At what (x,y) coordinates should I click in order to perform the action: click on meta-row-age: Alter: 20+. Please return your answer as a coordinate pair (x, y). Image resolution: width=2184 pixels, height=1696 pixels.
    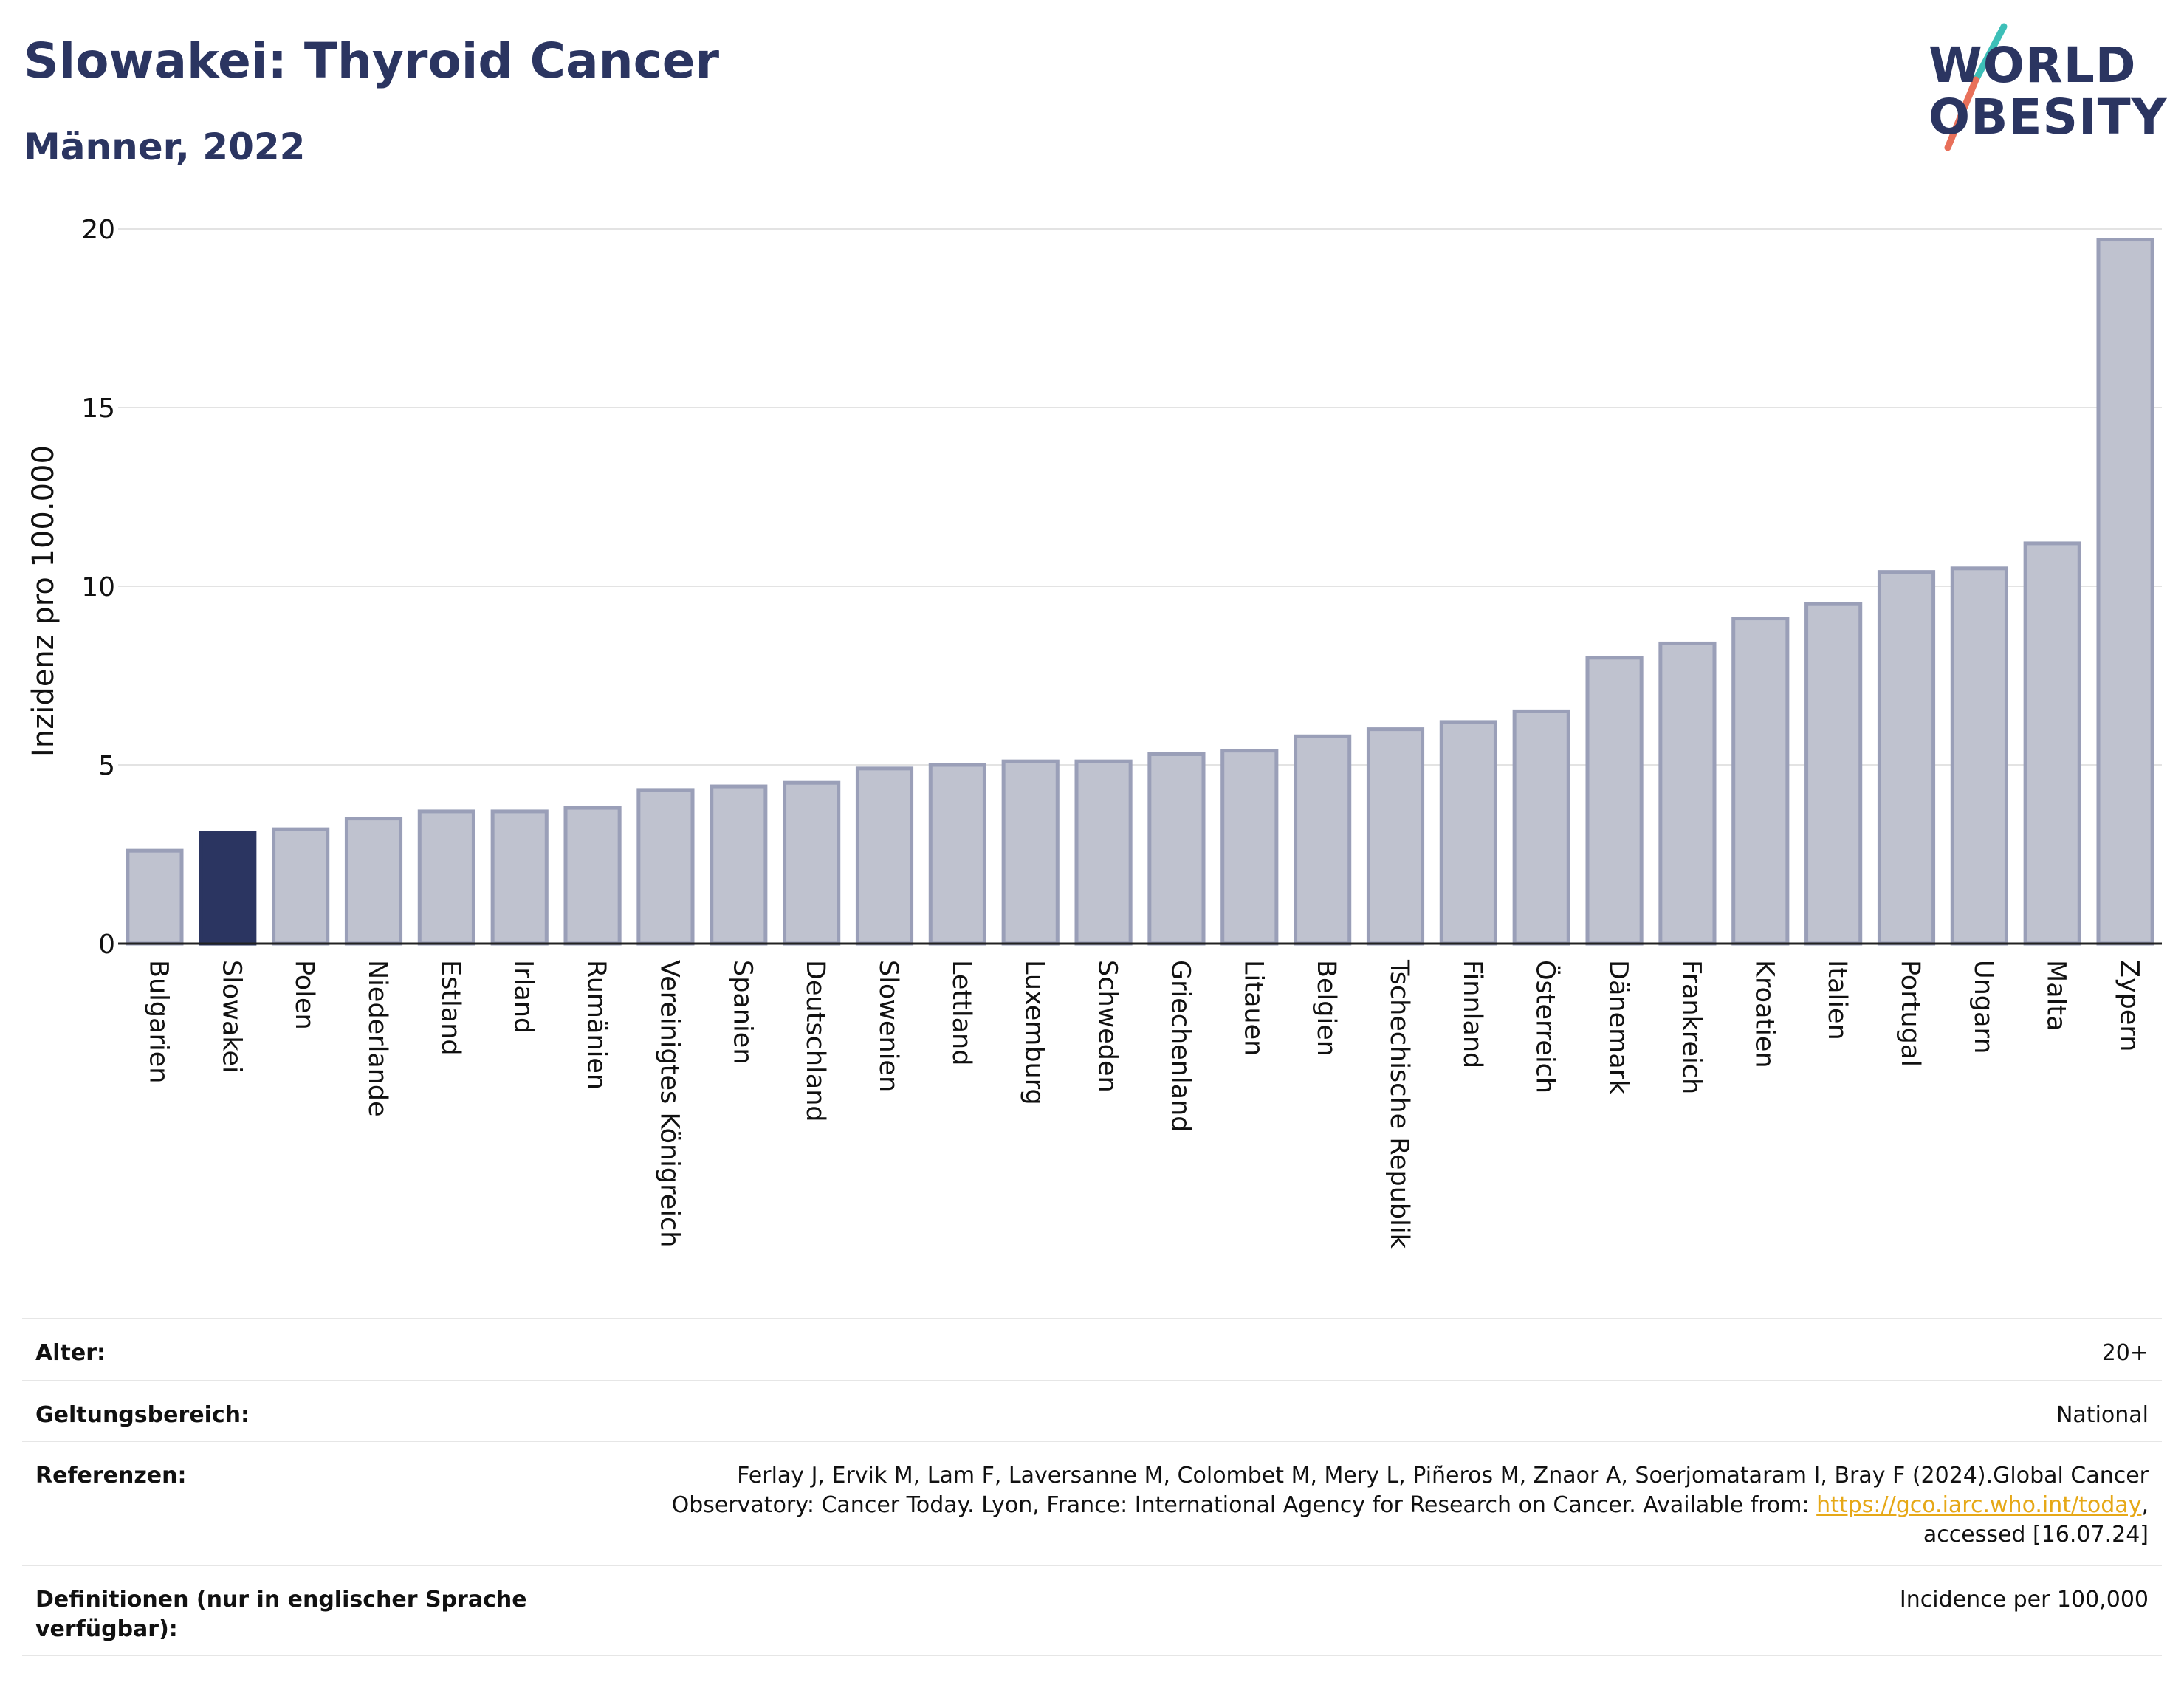
    Looking at the image, I should click on (1092, 1349).